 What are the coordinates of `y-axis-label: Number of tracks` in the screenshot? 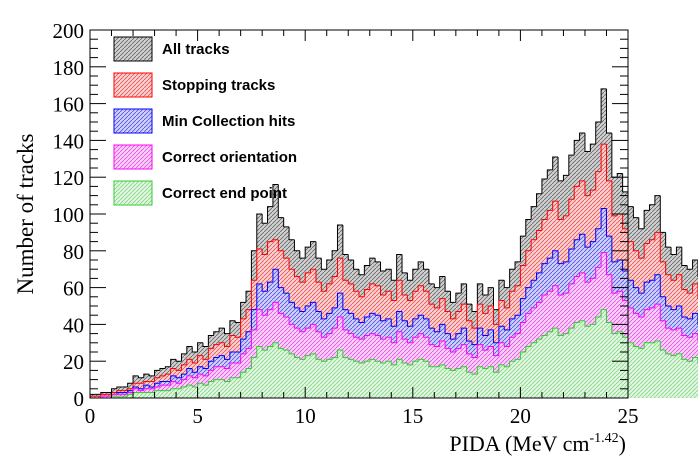 It's located at (25, 213).